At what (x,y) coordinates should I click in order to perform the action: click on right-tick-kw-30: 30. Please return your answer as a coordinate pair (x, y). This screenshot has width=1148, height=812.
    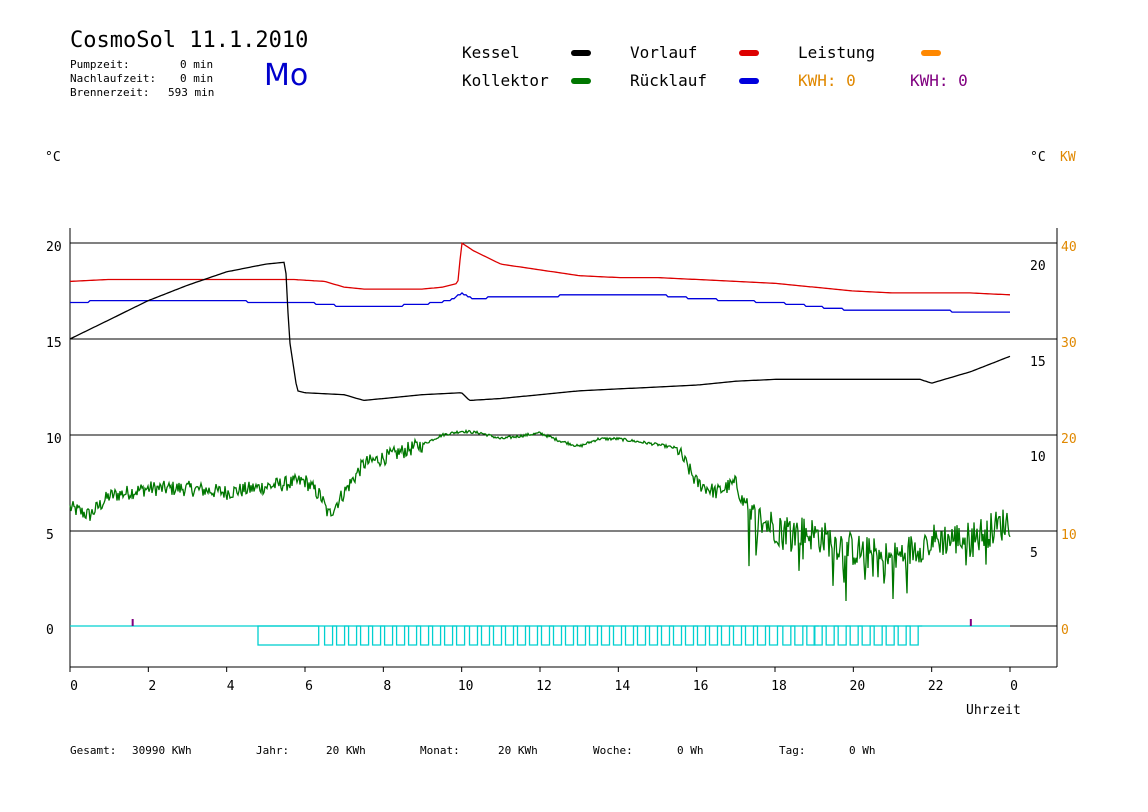
    Looking at the image, I should click on (1069, 343).